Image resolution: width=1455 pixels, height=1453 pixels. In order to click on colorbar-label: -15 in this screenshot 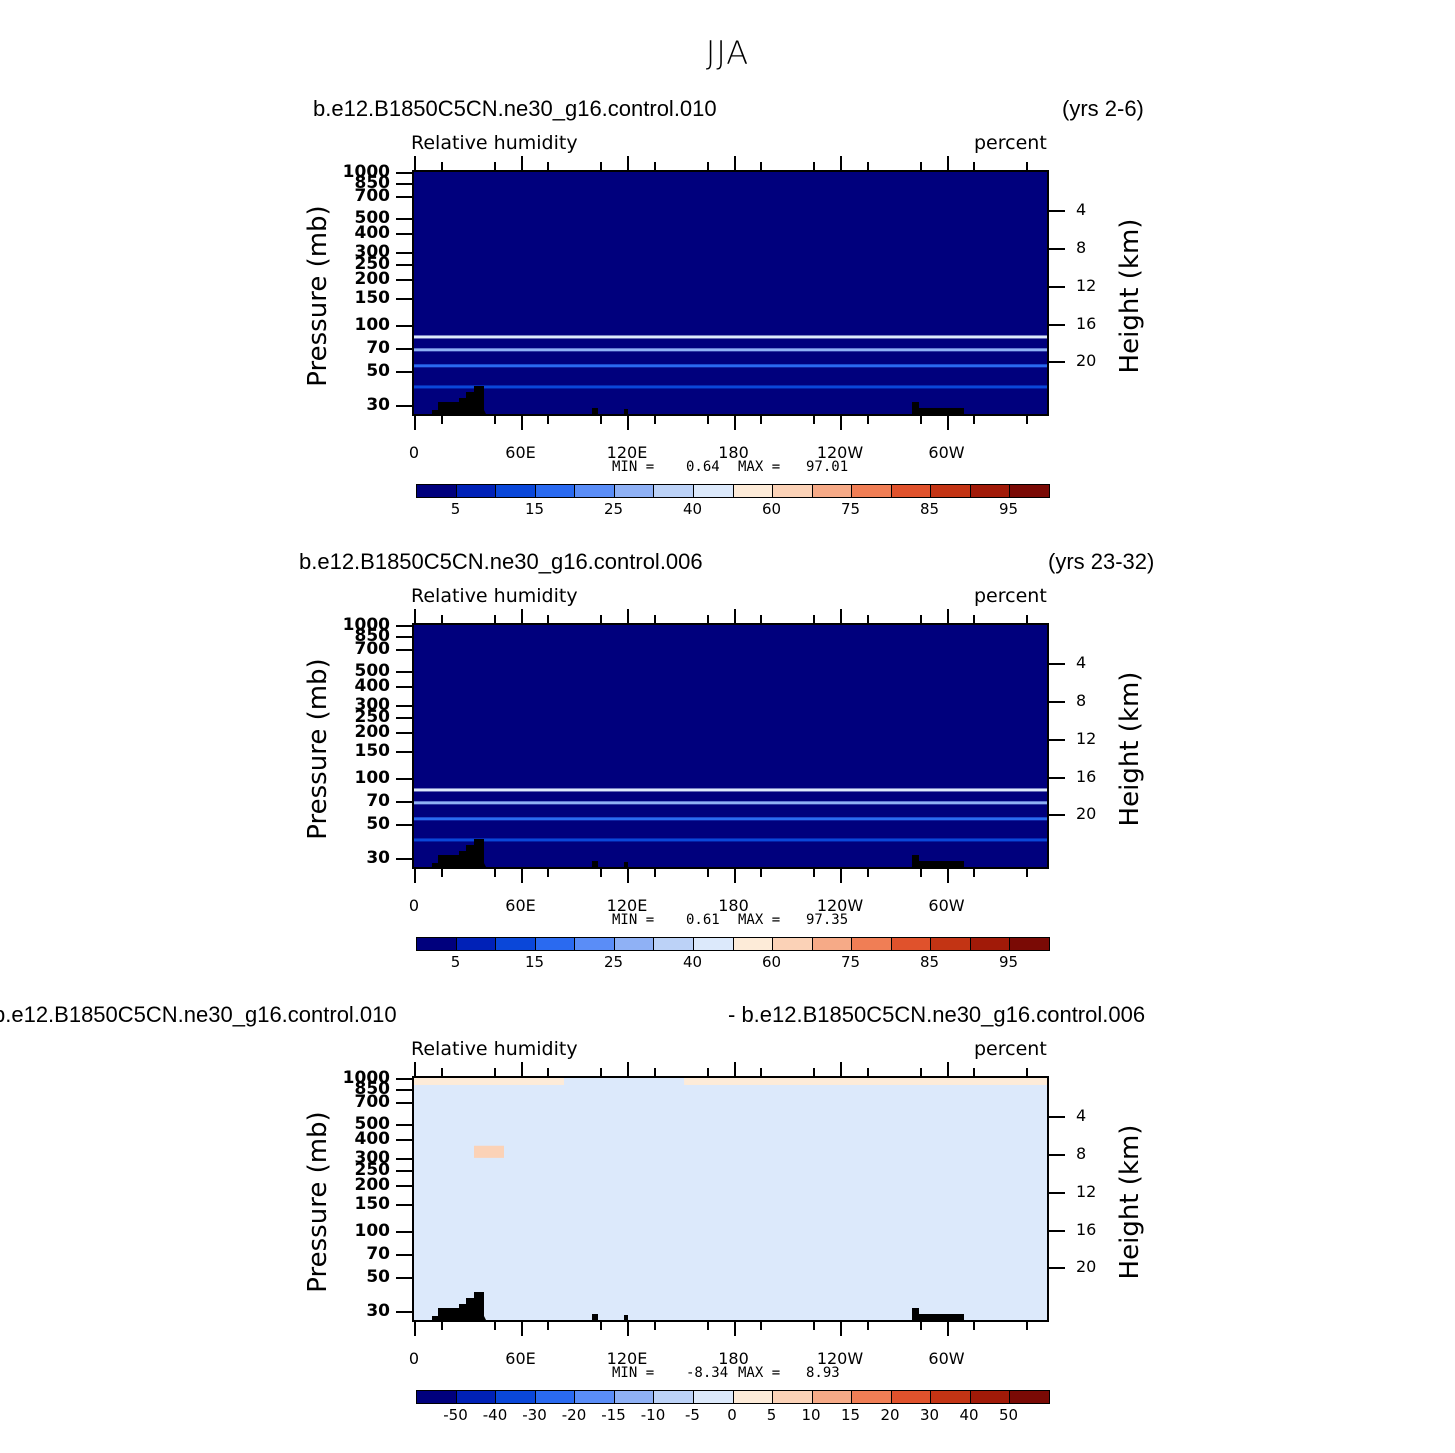, I will do `click(613, 1415)`.